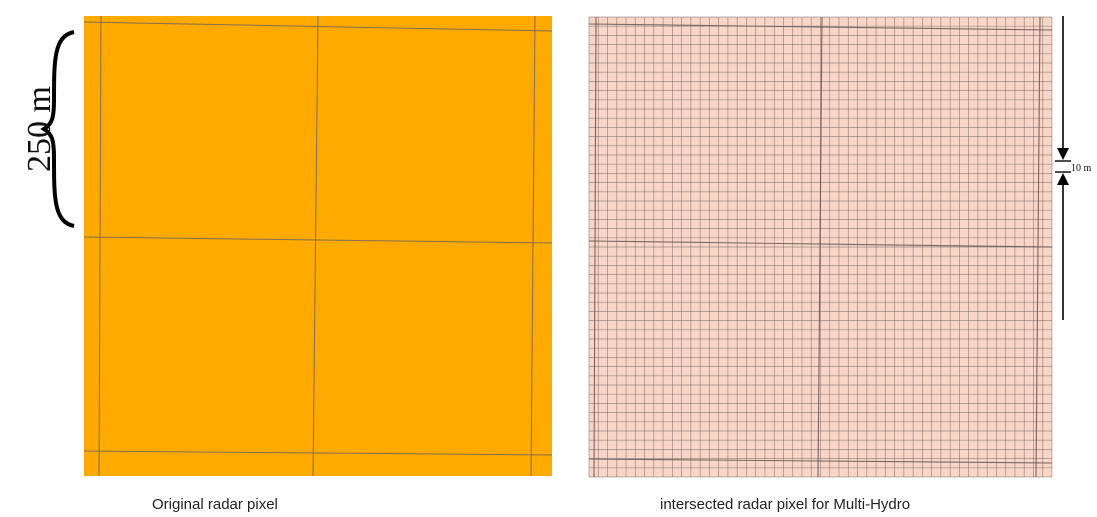 Image resolution: width=1097 pixels, height=517 pixels. I want to click on down-arrow-icon, so click(1063, 154).